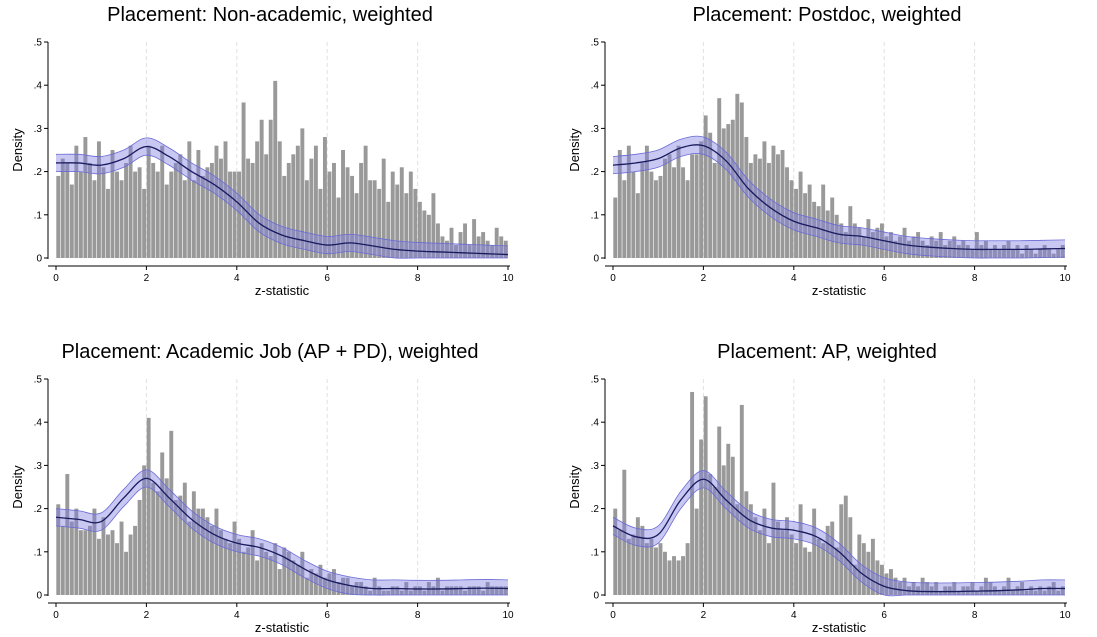 This screenshot has width=1097, height=637. Describe the element at coordinates (839, 197) in the screenshot. I see `confidence-band` at that location.